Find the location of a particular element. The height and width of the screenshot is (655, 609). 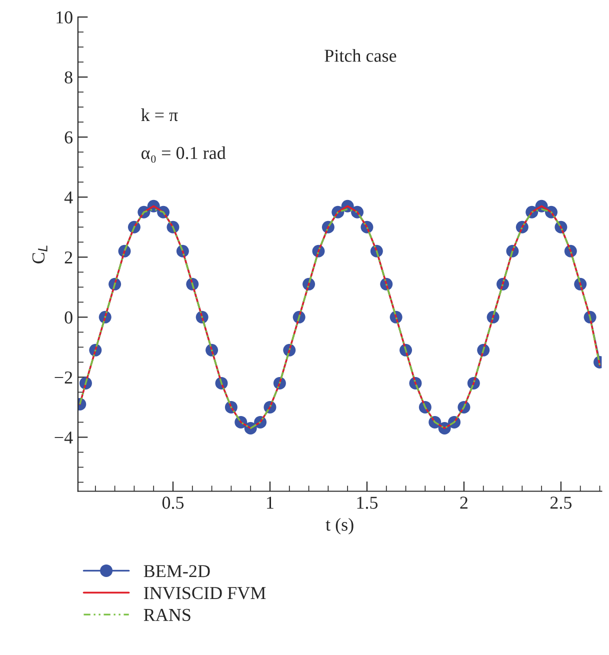

x-tick-label: 0.5 is located at coordinates (173, 502).